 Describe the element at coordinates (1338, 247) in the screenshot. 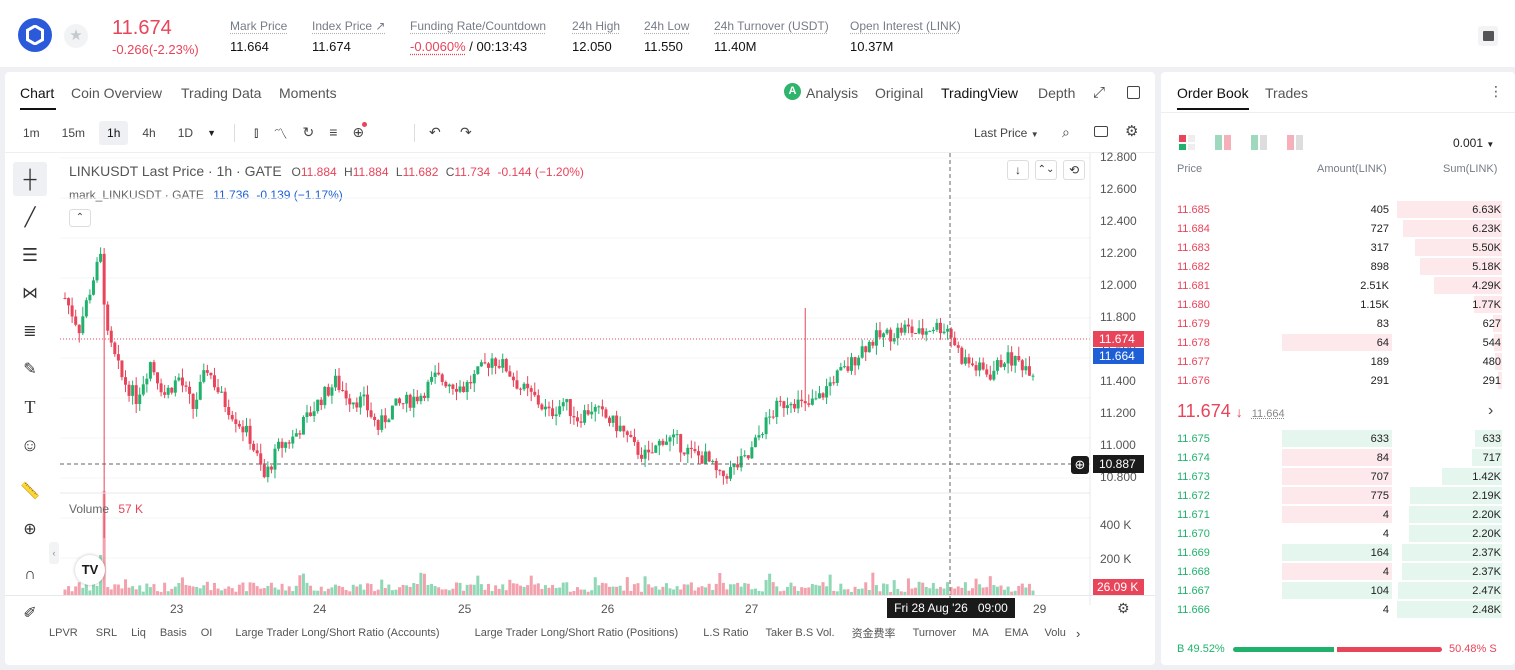

I see `ask-row: 11.683 317 5.50K` at that location.